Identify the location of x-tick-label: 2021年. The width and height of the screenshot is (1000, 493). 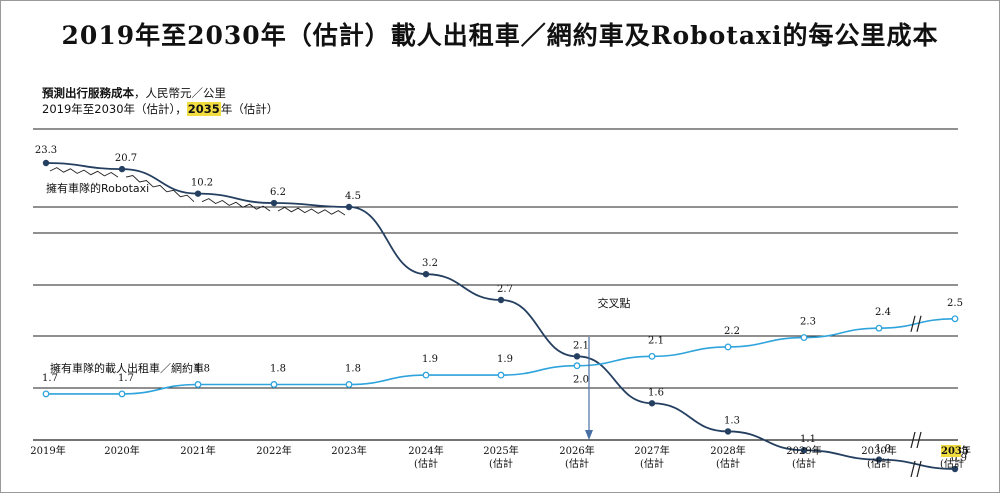
(197, 450).